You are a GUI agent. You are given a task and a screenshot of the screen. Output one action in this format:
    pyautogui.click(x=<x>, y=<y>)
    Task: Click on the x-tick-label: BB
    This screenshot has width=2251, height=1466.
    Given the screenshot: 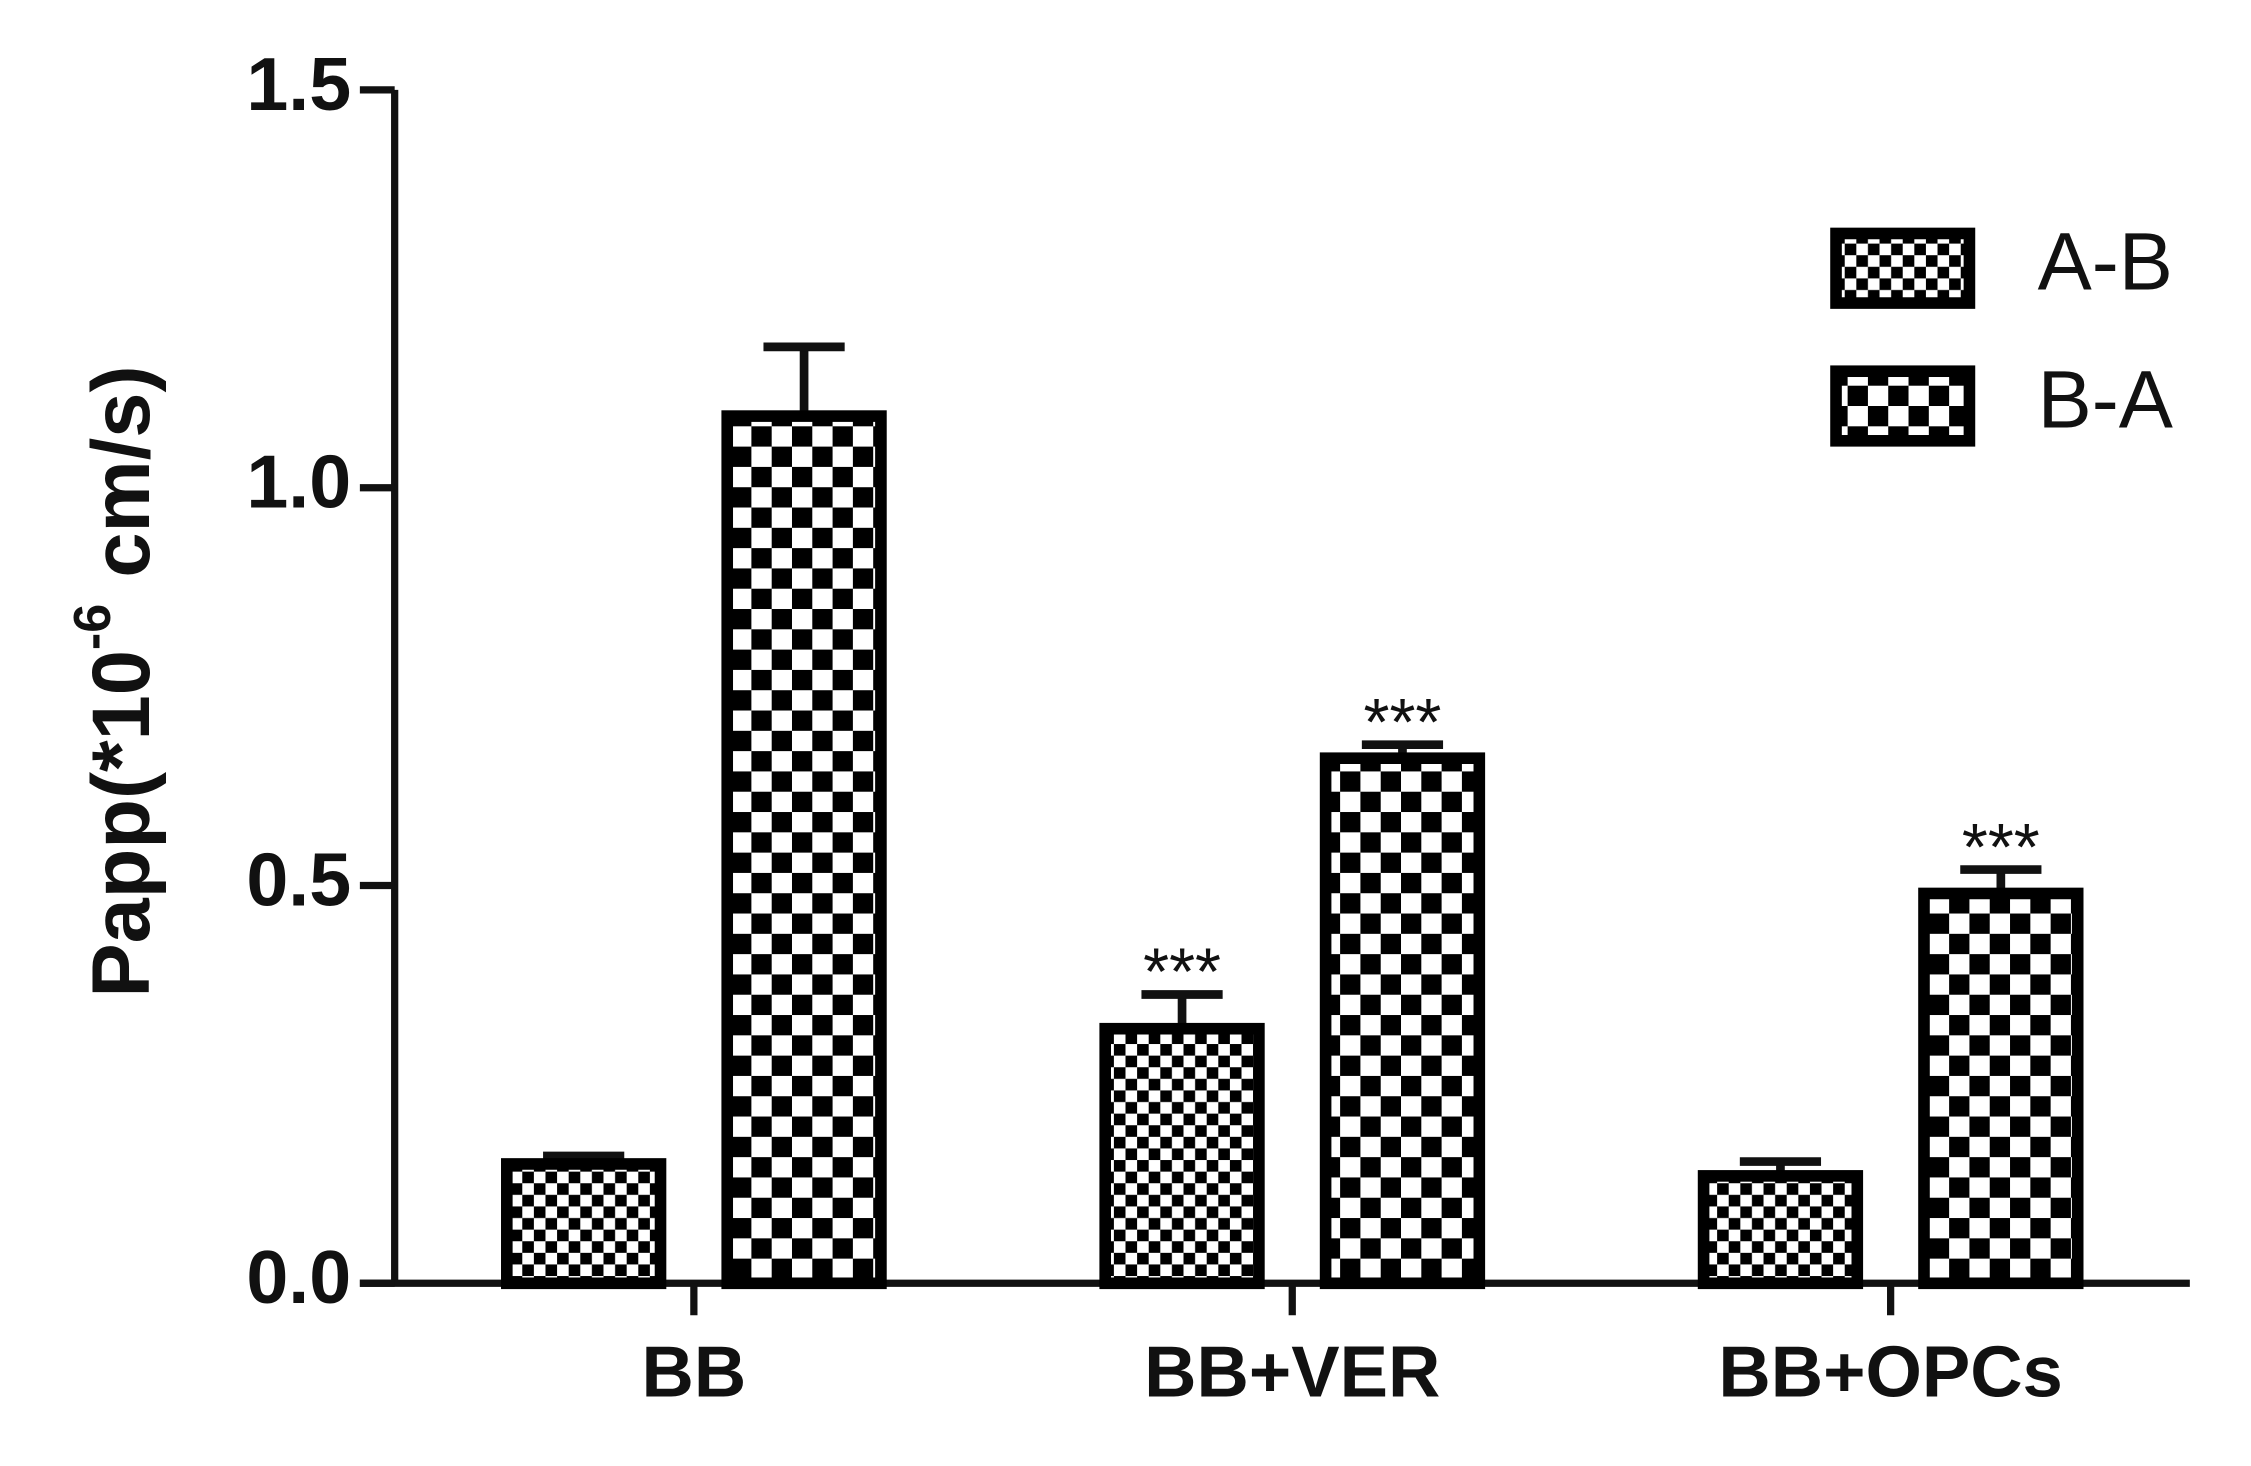 What is the action you would take?
    pyautogui.click(x=694, y=1372)
    